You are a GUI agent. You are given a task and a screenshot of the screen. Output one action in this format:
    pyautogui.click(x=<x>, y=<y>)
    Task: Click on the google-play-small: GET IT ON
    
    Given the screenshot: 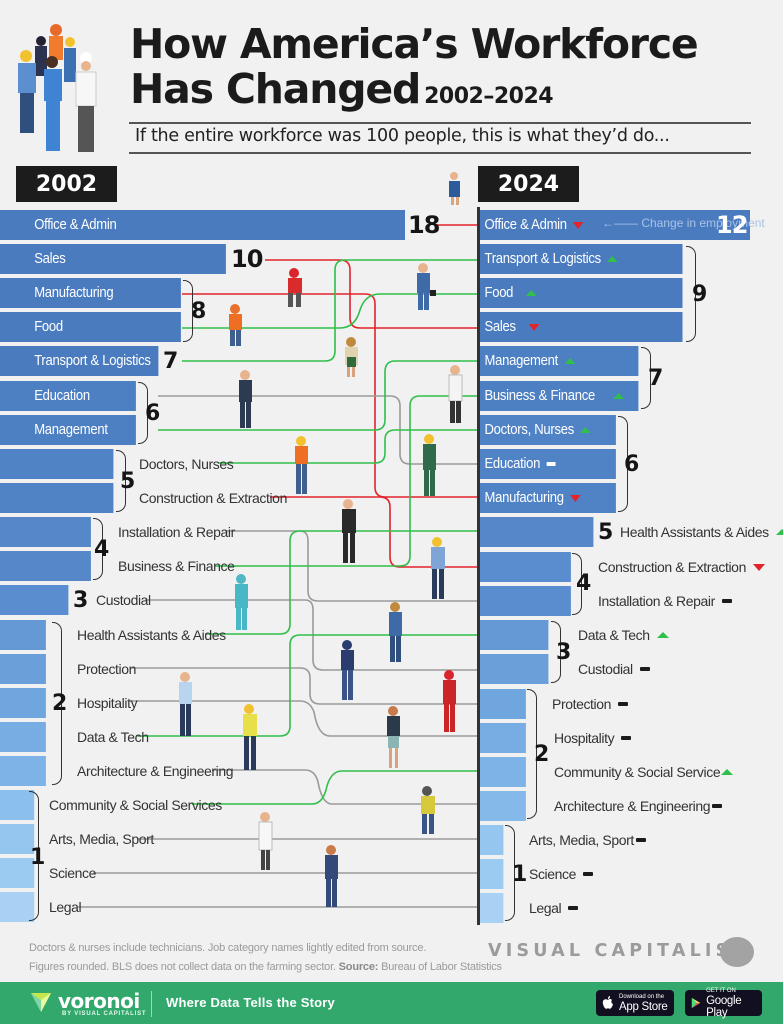 What is the action you would take?
    pyautogui.click(x=721, y=990)
    